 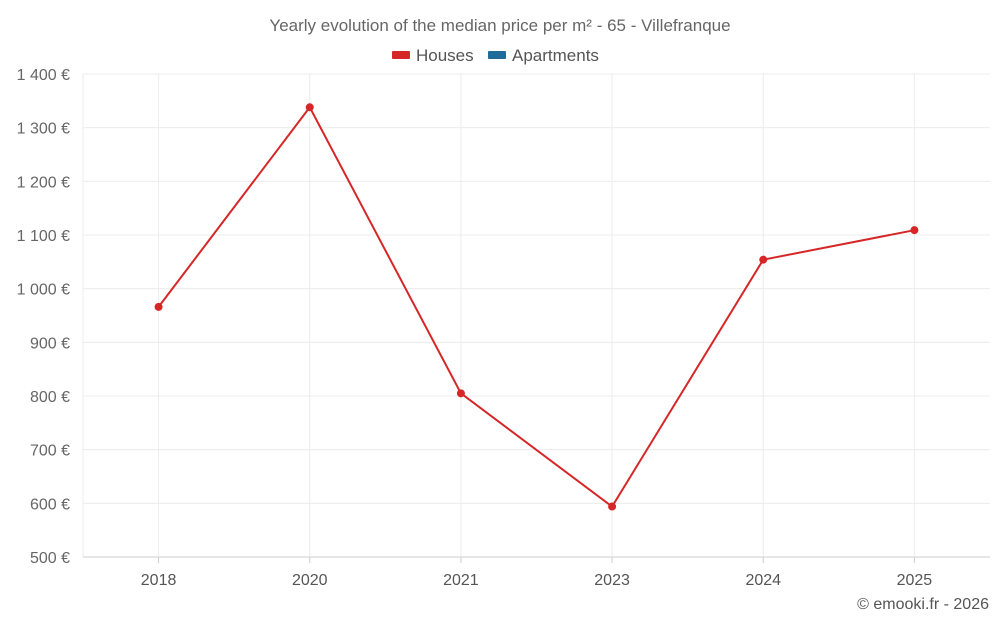 I want to click on data-point-houses-2018, so click(x=158, y=306).